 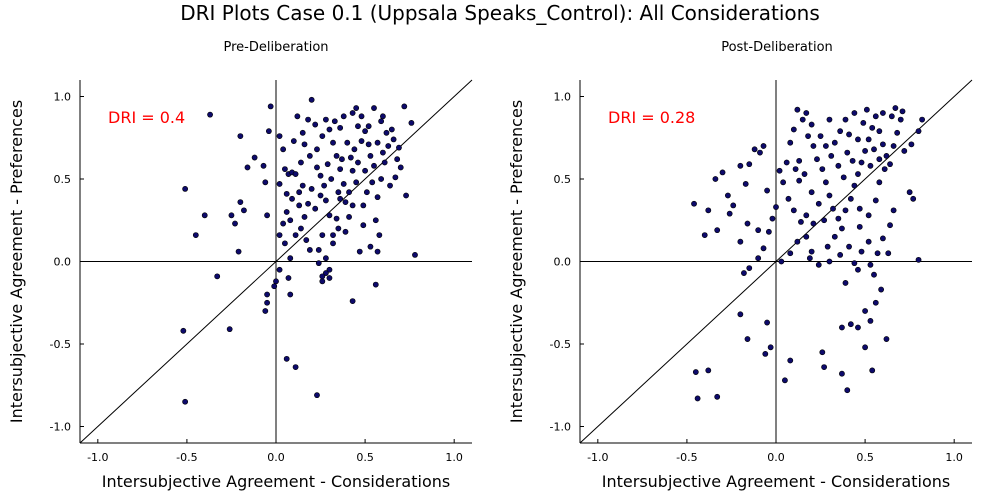 What do you see at coordinates (563, 262) in the screenshot?
I see `y-tick-label: 0.0` at bounding box center [563, 262].